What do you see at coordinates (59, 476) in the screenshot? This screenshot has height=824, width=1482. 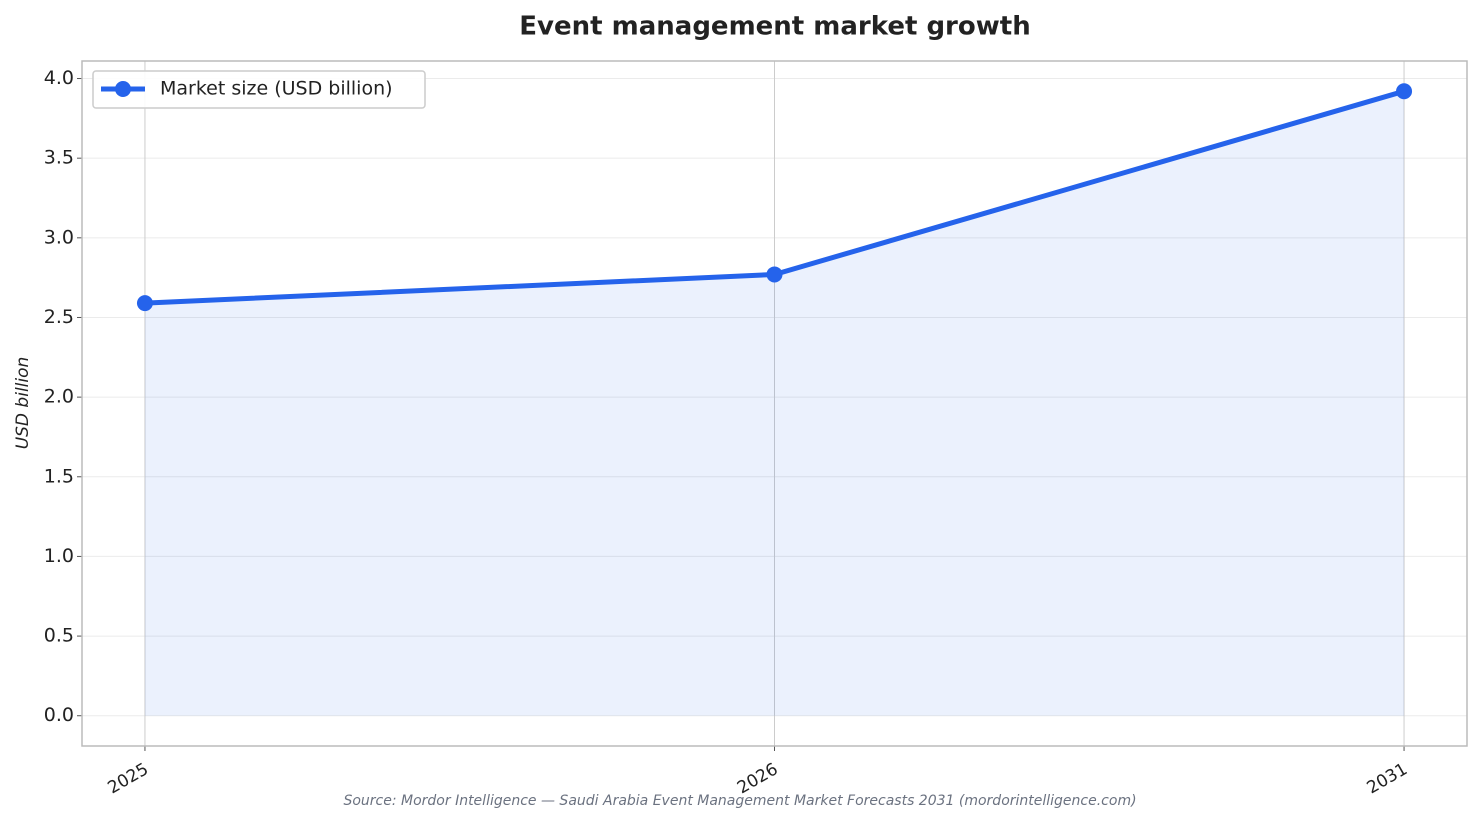 I see `y-tick-label: 1.5` at bounding box center [59, 476].